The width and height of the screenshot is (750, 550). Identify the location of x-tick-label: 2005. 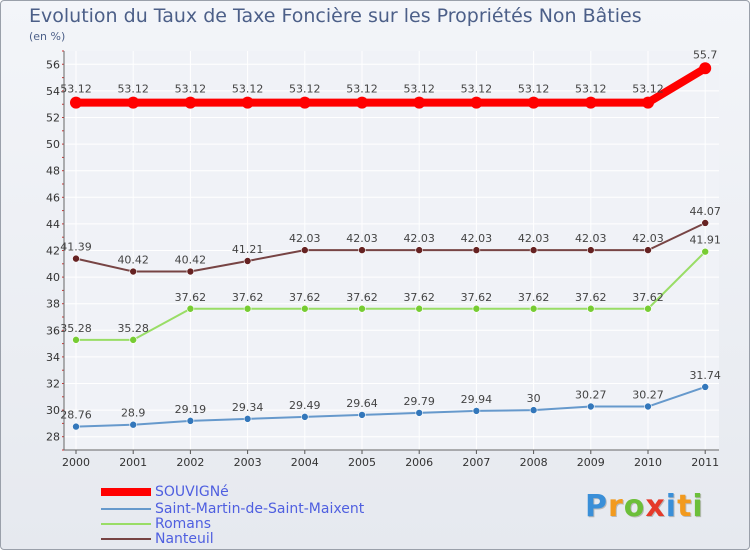
(362, 462).